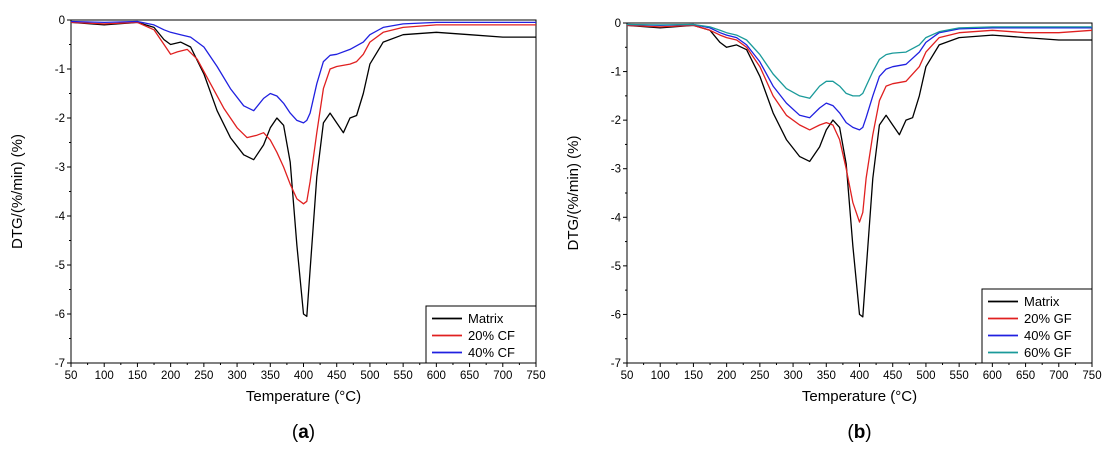 This screenshot has height=457, width=1103. What do you see at coordinates (1042, 301) in the screenshot?
I see `chart-b-legend-label: Matrix` at bounding box center [1042, 301].